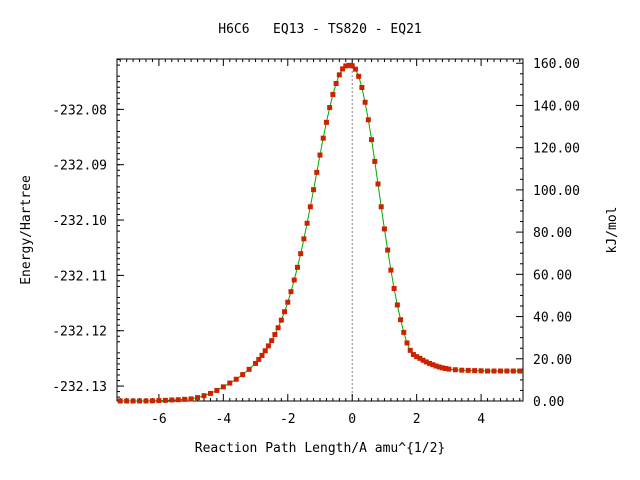  What do you see at coordinates (79, 221) in the screenshot?
I see `y-tick-label: -232.10` at bounding box center [79, 221].